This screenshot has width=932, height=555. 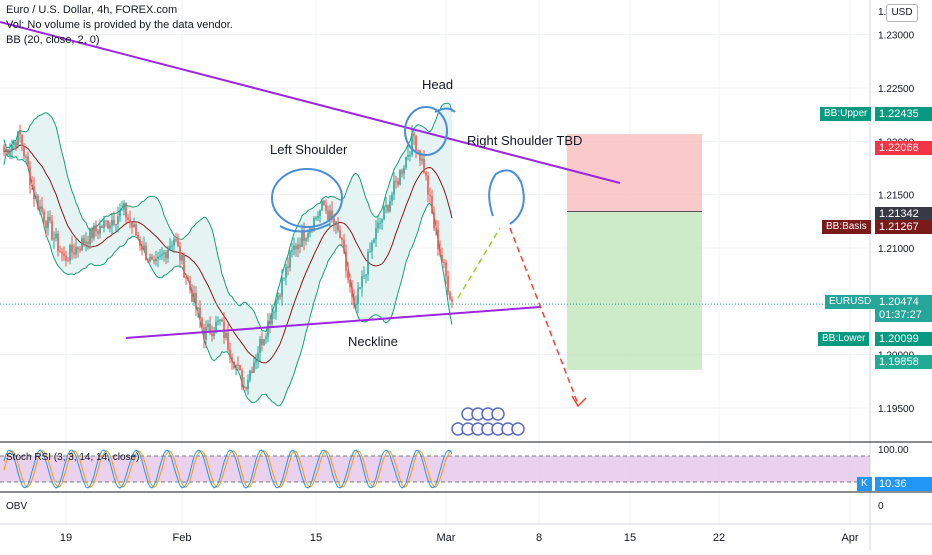 I want to click on economic-event-icon, so click(x=518, y=429).